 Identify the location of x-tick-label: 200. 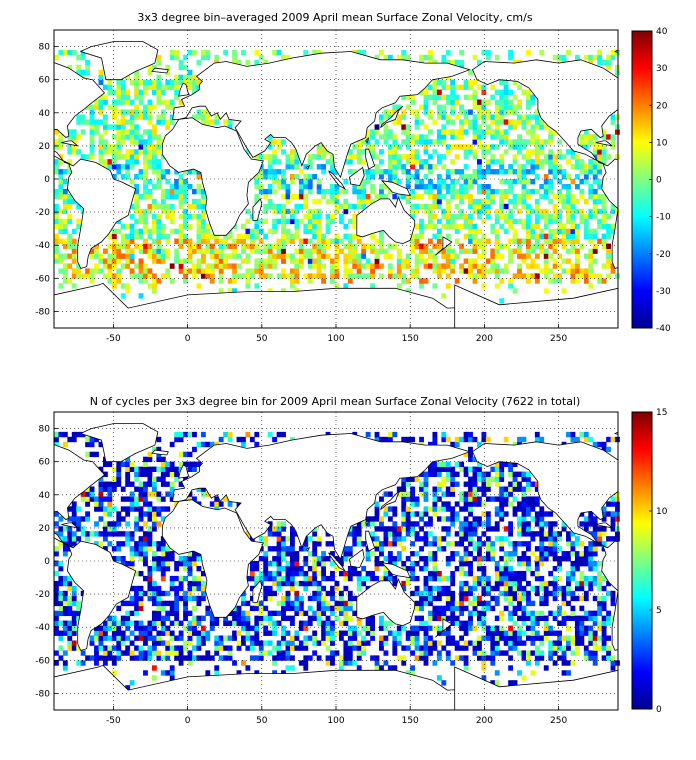
(484, 339).